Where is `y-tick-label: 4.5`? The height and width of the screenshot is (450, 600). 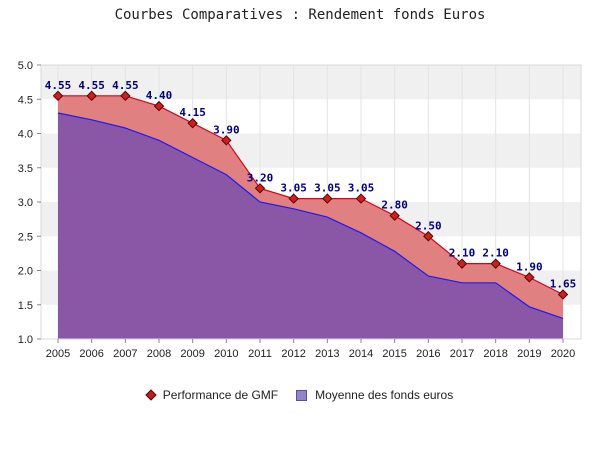 y-tick-label: 4.5 is located at coordinates (25, 100).